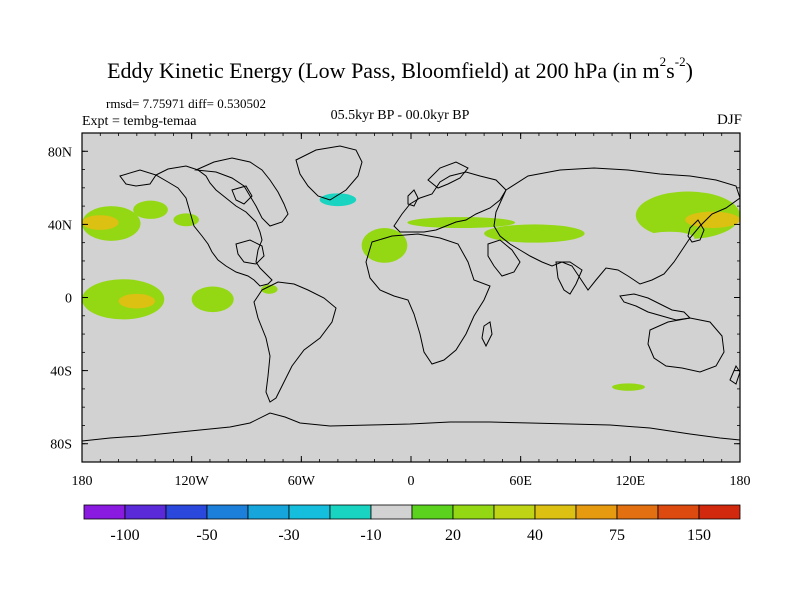 The image size is (800, 600). What do you see at coordinates (68, 299) in the screenshot?
I see `y-tick-label: 0` at bounding box center [68, 299].